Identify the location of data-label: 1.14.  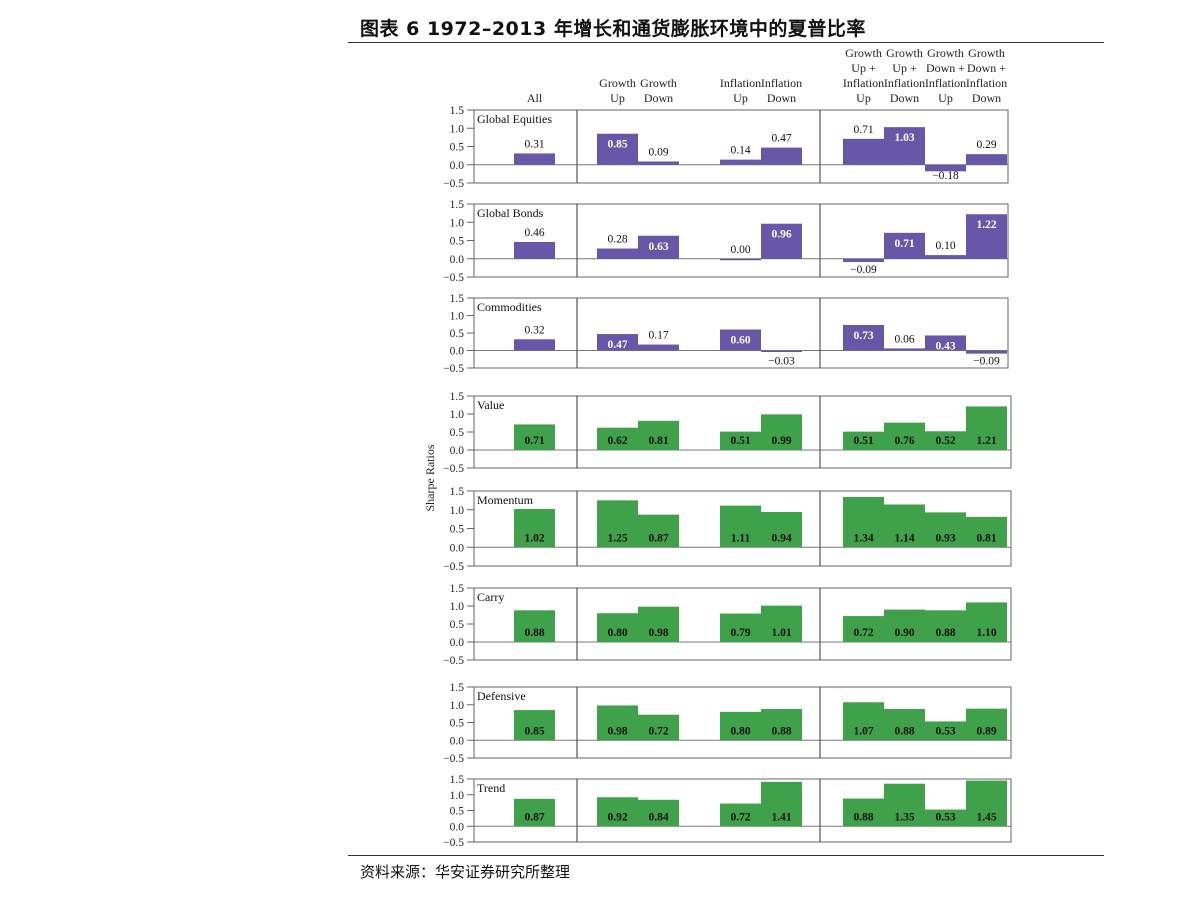
(904, 538).